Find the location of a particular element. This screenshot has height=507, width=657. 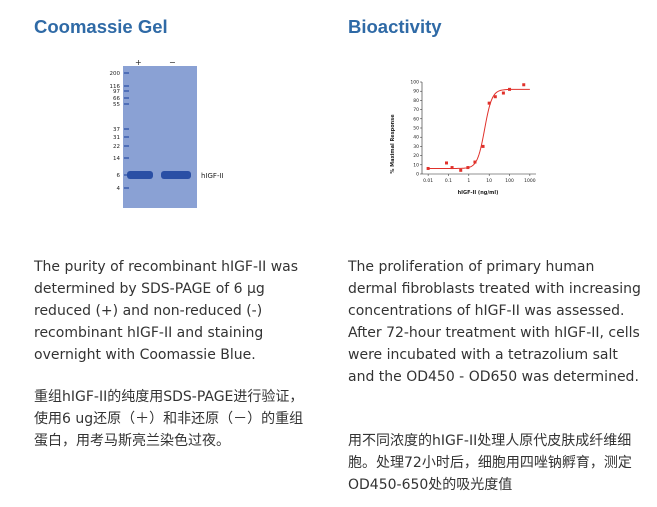

gel-marker-label: 66 is located at coordinates (116, 99).